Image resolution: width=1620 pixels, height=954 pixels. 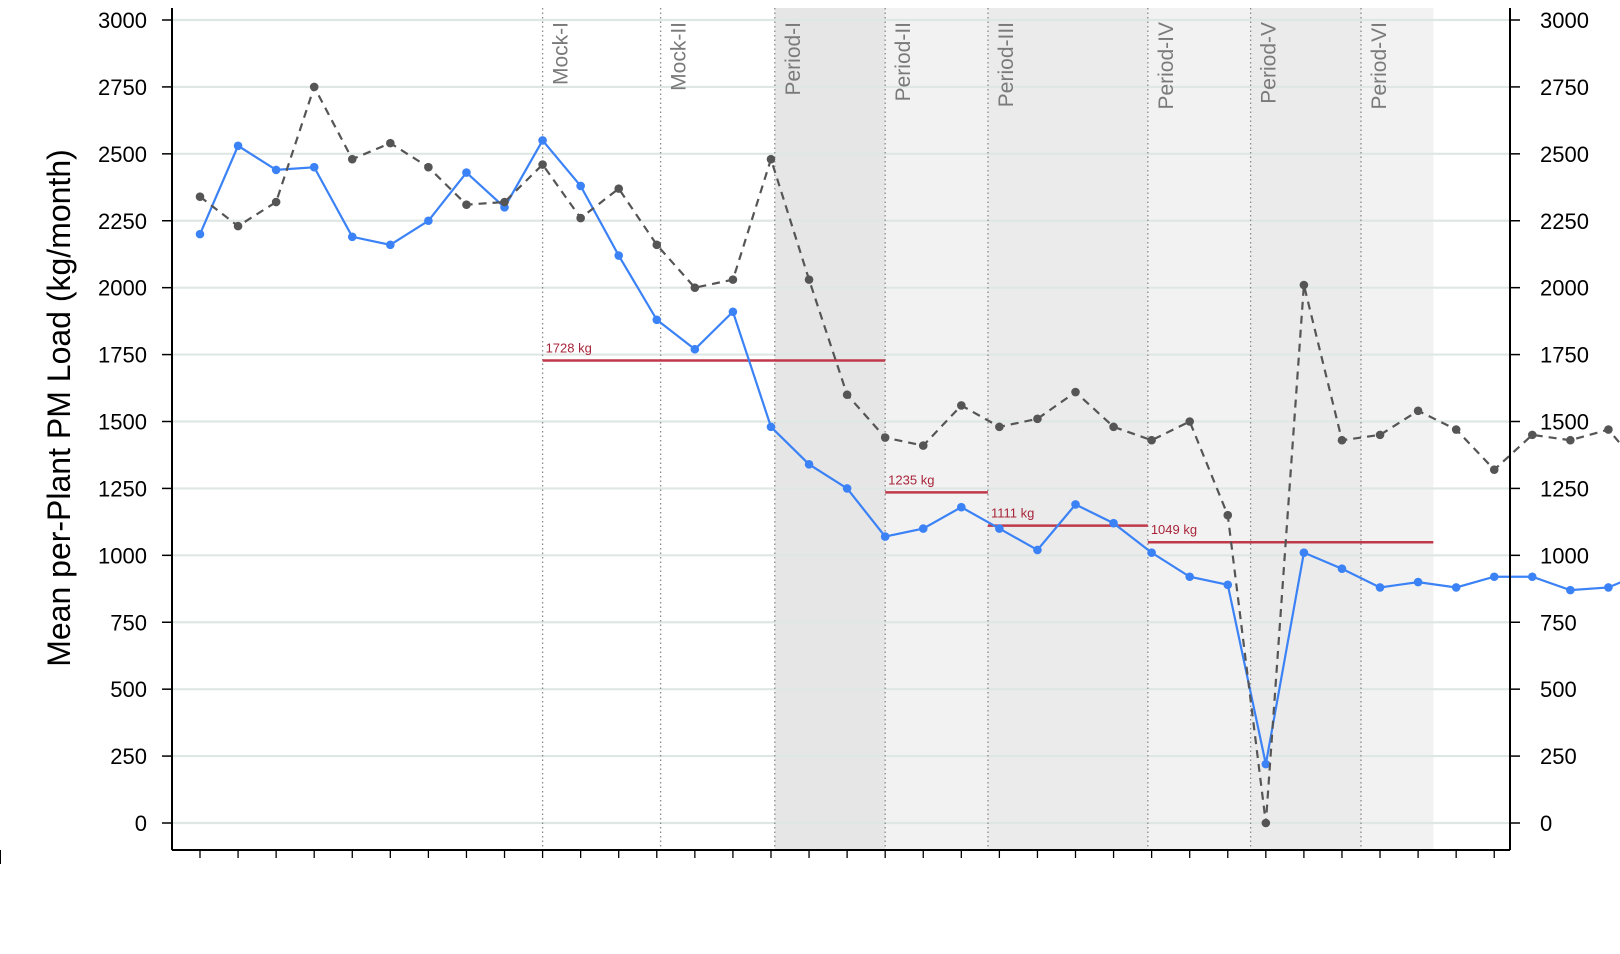 I want to click on y-tick-label-right-0: 0, so click(x=1546, y=823).